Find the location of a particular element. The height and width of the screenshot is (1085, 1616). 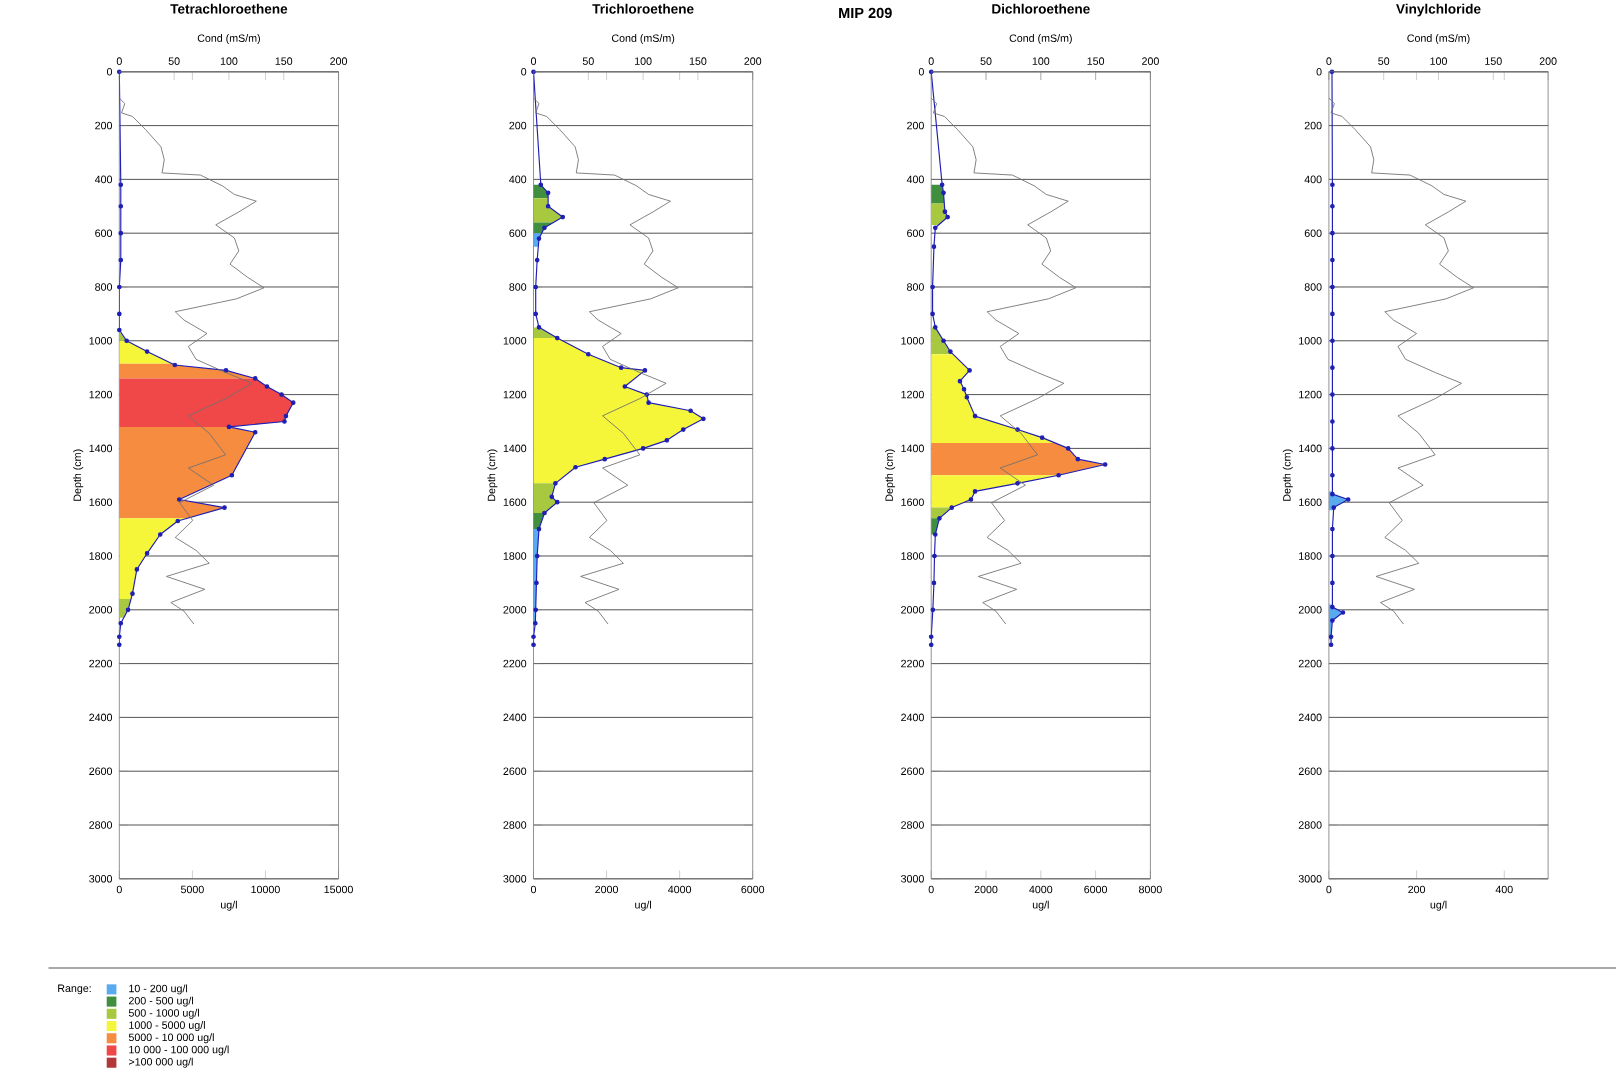

category-label: 10 - 200 ug/l is located at coordinates (158, 989).